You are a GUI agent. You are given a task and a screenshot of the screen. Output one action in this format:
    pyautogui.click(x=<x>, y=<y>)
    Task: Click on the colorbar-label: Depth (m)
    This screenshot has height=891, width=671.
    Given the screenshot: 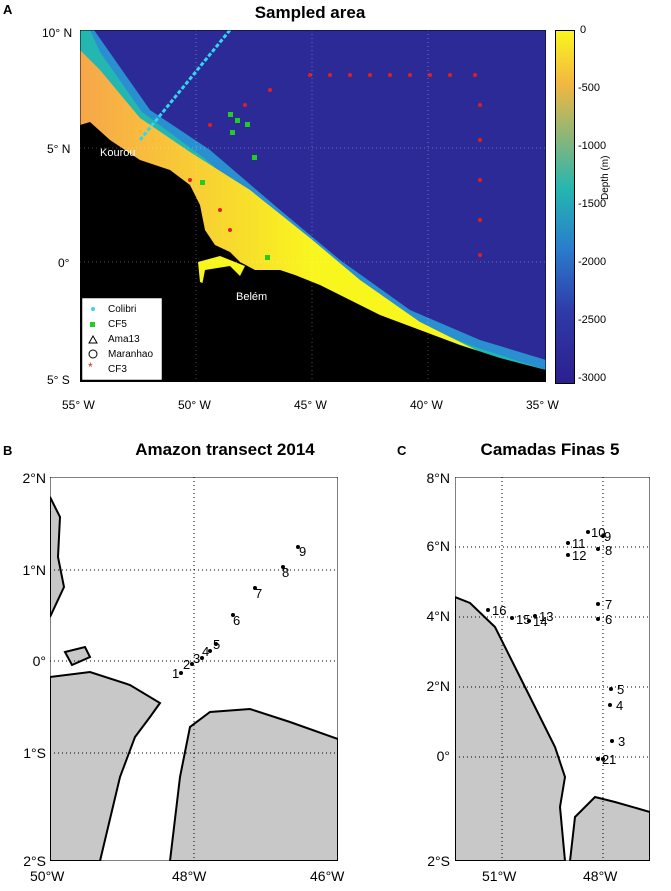 What is the action you would take?
    pyautogui.click(x=605, y=177)
    